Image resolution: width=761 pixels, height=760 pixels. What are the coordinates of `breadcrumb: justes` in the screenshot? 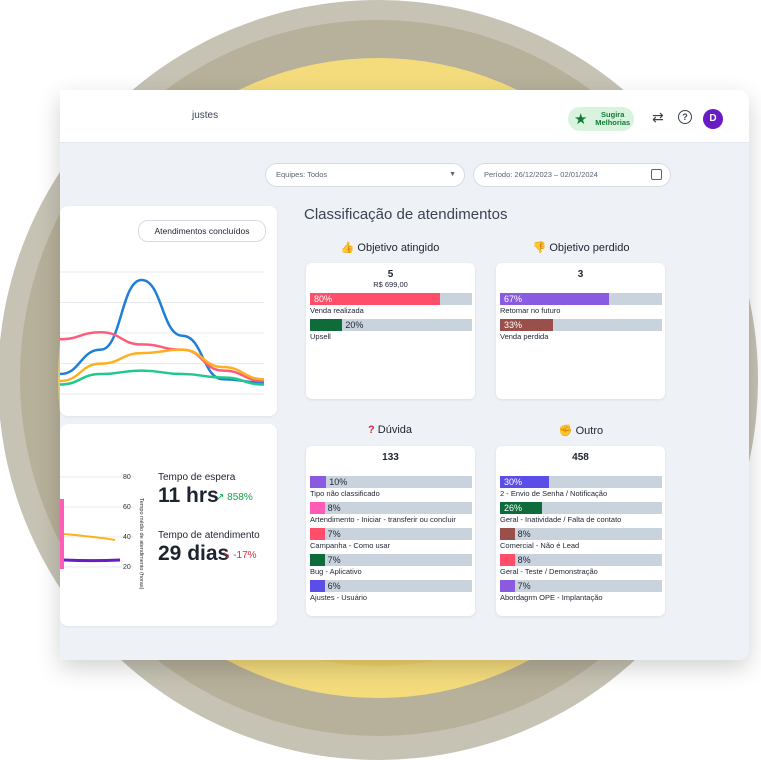 It's located at (205, 115).